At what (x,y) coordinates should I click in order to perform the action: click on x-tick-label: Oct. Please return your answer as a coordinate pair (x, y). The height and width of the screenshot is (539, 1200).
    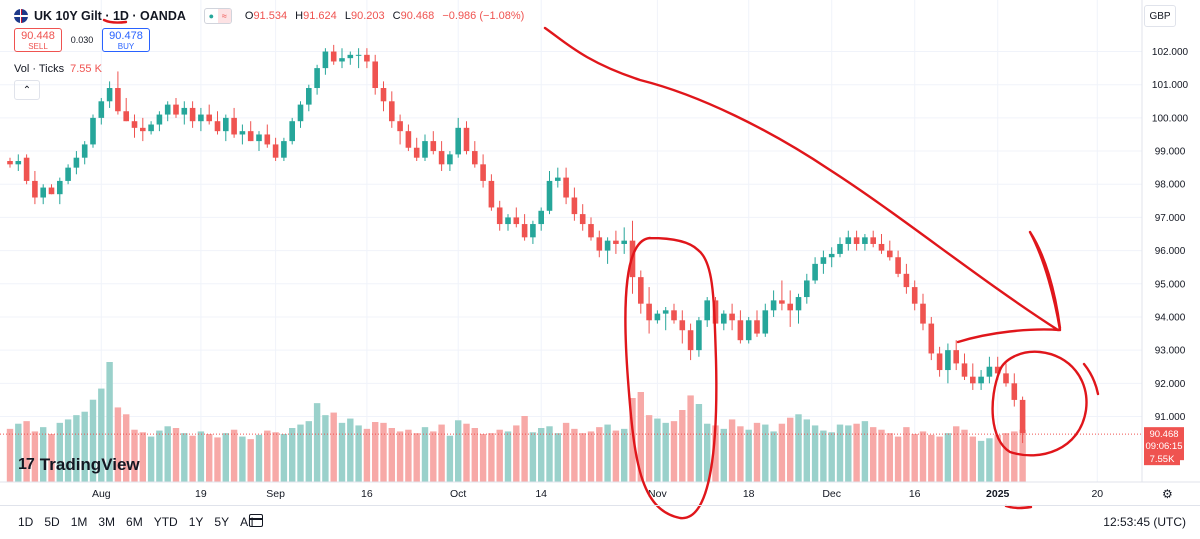
    Looking at the image, I should click on (458, 494).